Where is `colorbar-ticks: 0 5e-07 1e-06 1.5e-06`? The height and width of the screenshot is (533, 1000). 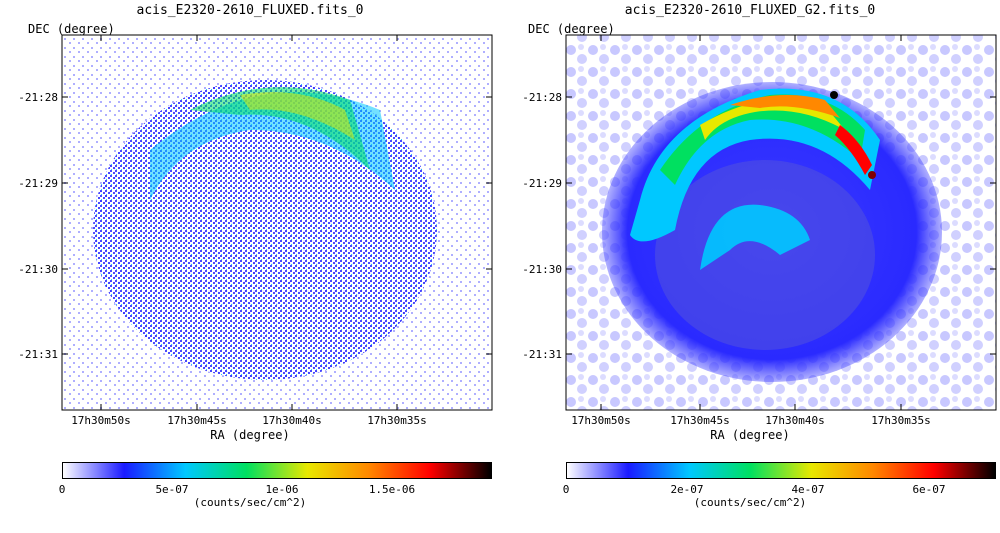 colorbar-ticks: 0 5e-07 1e-06 1.5e-06 is located at coordinates (237, 479).